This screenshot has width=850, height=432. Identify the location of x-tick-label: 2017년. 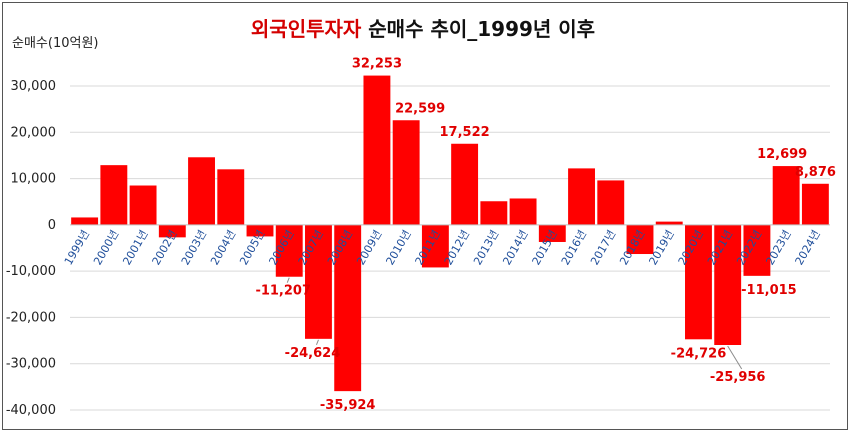
(603, 248).